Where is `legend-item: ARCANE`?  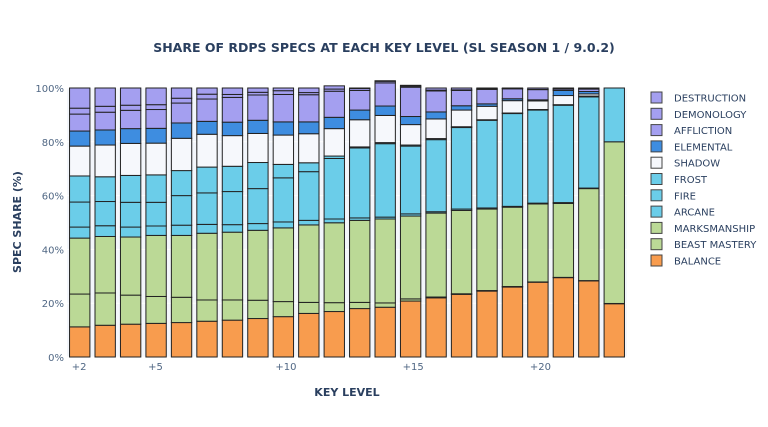
legend-item: ARCANE is located at coordinates (682, 212).